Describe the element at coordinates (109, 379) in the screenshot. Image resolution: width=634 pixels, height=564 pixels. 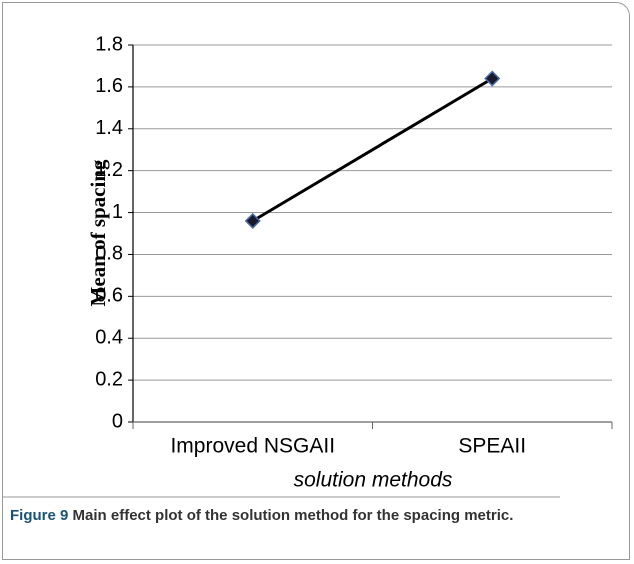
I see `y-tick-label: 0.2` at that location.